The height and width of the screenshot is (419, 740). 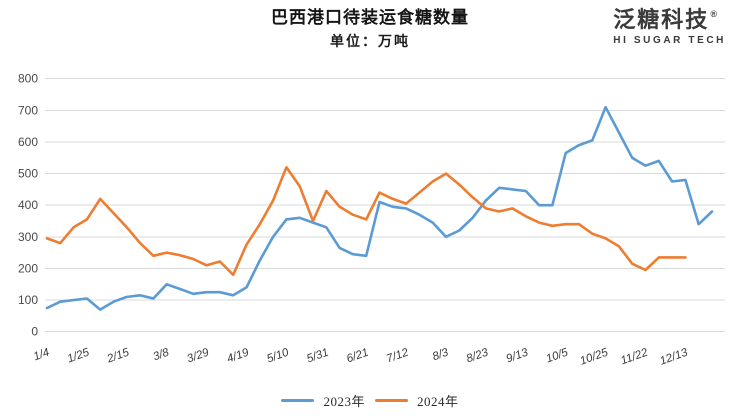 I want to click on x-axis-tick-label: 8/3, so click(x=441, y=354).